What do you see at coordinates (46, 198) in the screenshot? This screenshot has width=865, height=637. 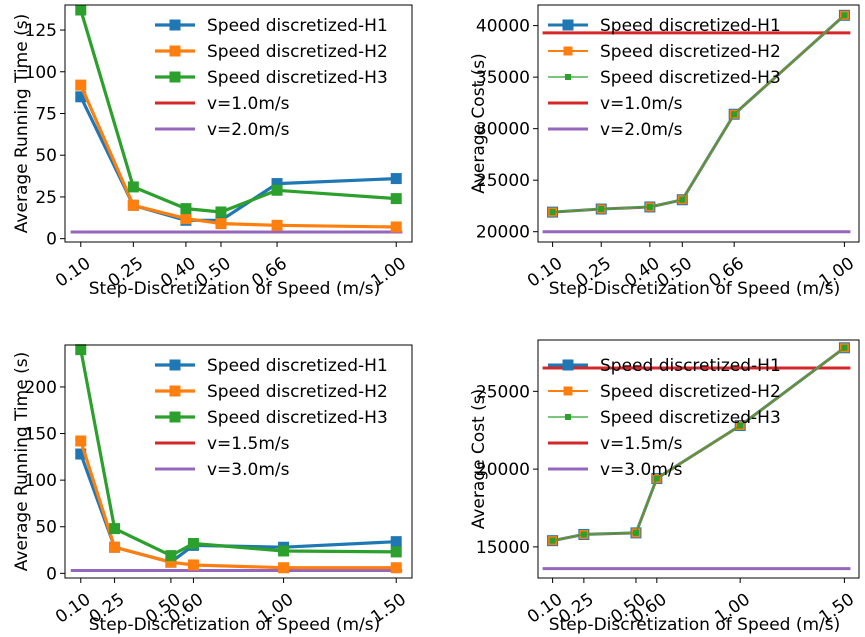 I see `y-tick-label: 25` at bounding box center [46, 198].